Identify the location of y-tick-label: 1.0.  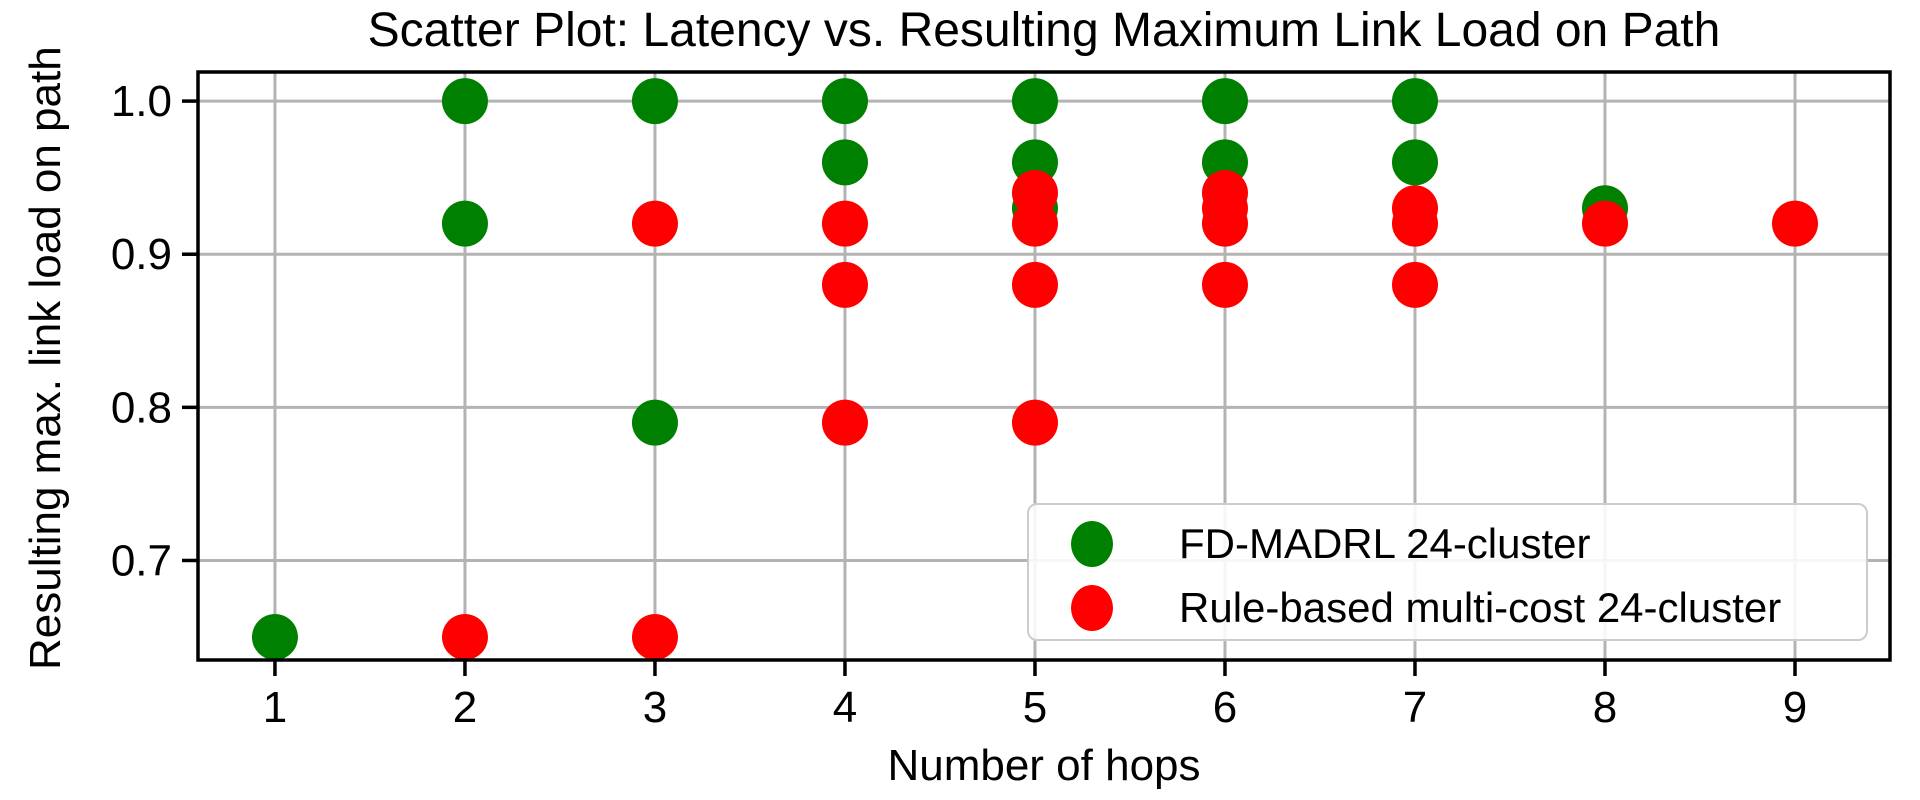
(141, 101).